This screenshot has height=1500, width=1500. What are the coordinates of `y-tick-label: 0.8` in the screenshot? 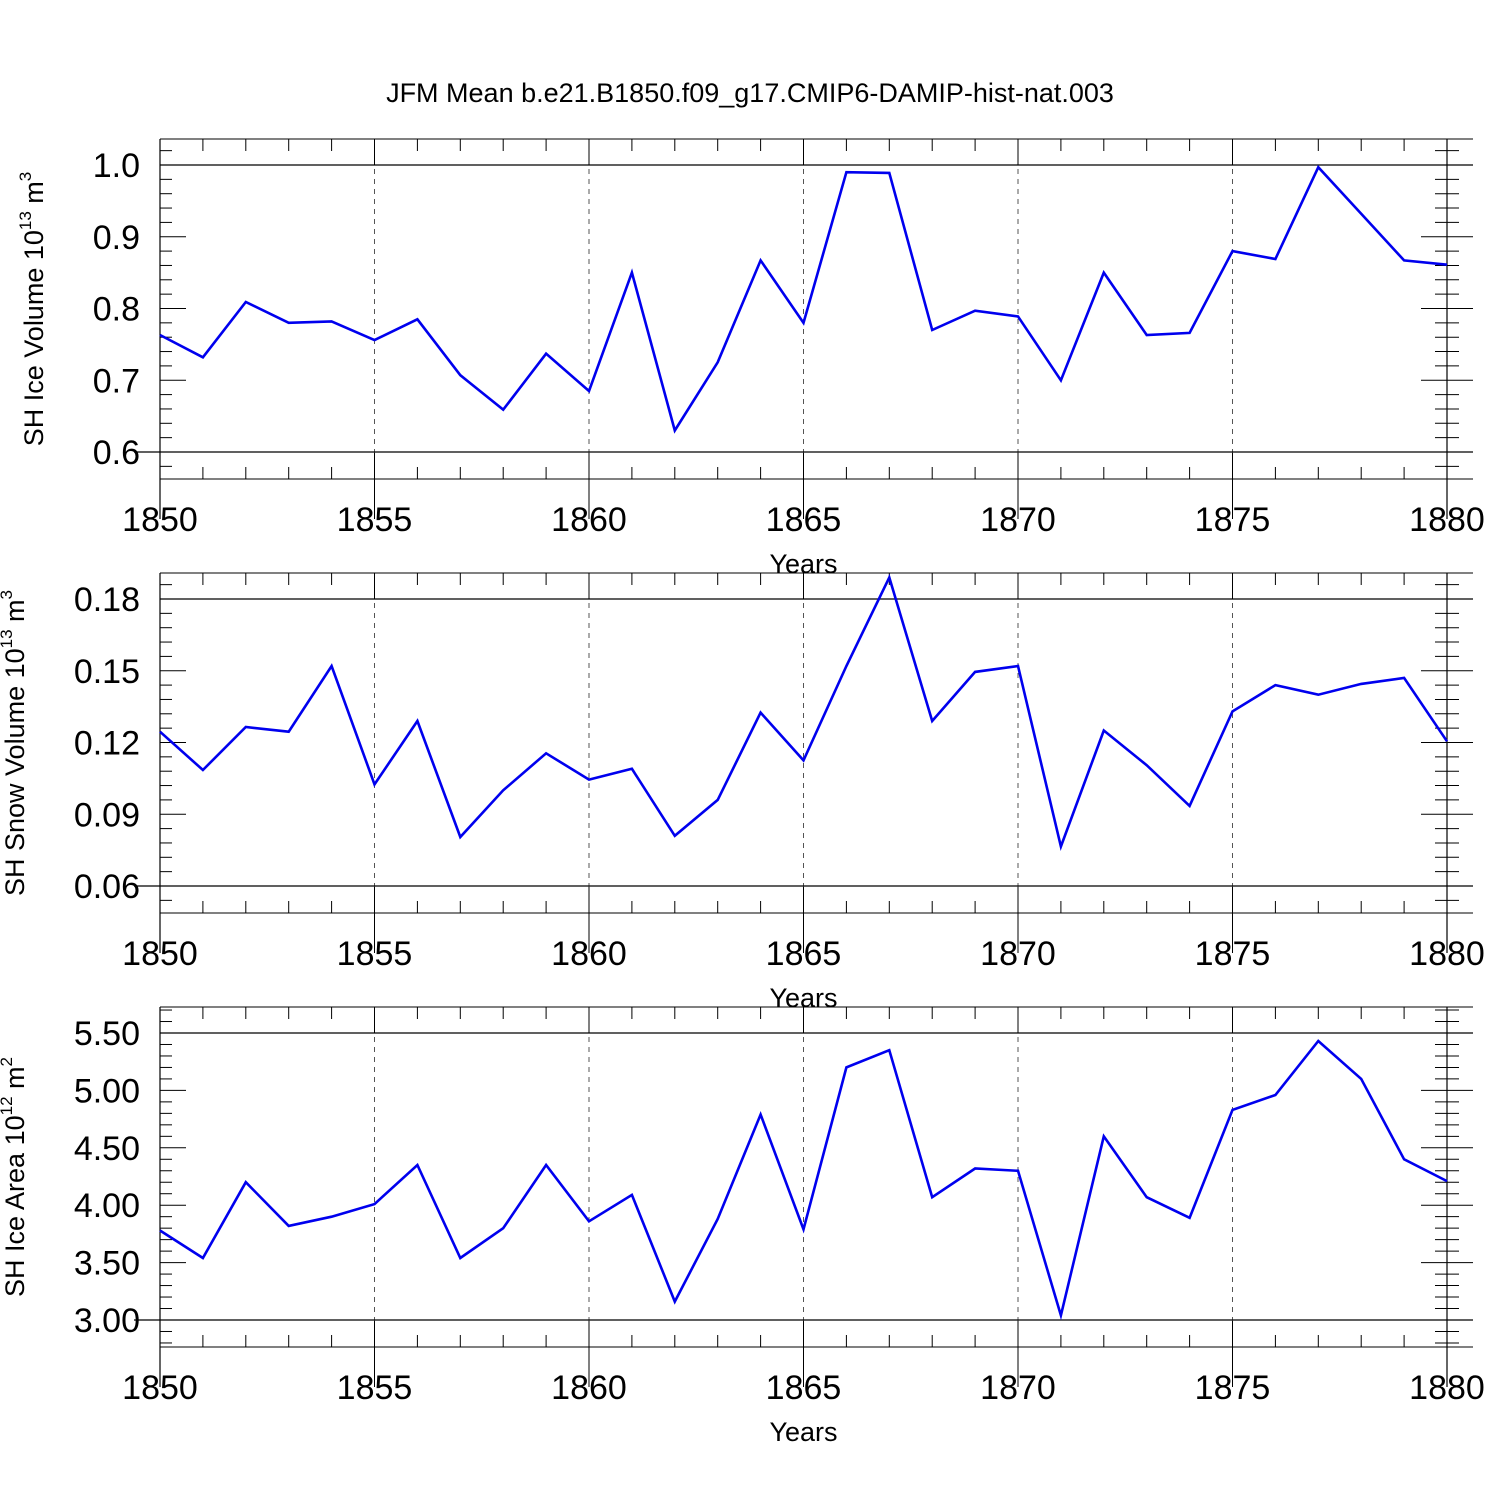 It's located at (116, 310).